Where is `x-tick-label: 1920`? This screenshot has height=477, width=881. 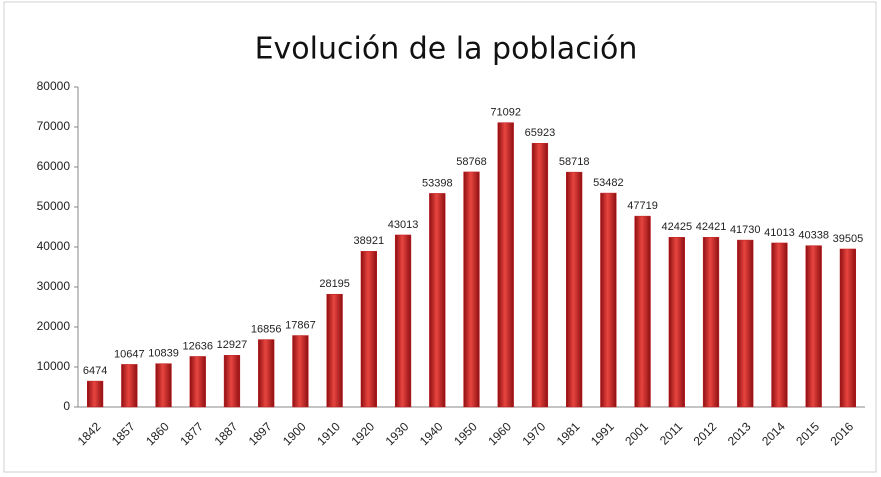 x-tick-label: 1920 is located at coordinates (362, 433).